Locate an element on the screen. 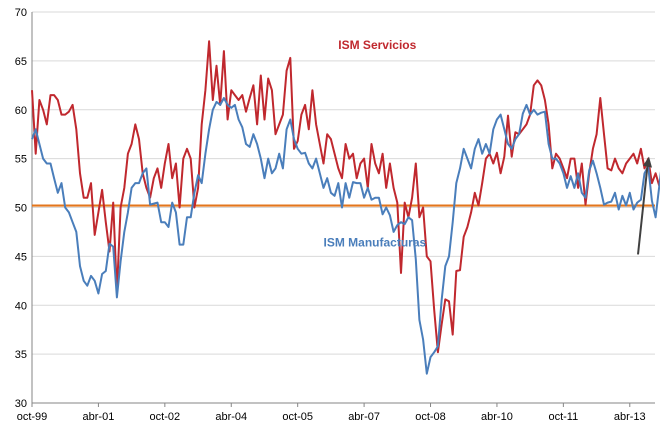 The image size is (660, 431). y-tick-label: 40 is located at coordinates (21, 306).